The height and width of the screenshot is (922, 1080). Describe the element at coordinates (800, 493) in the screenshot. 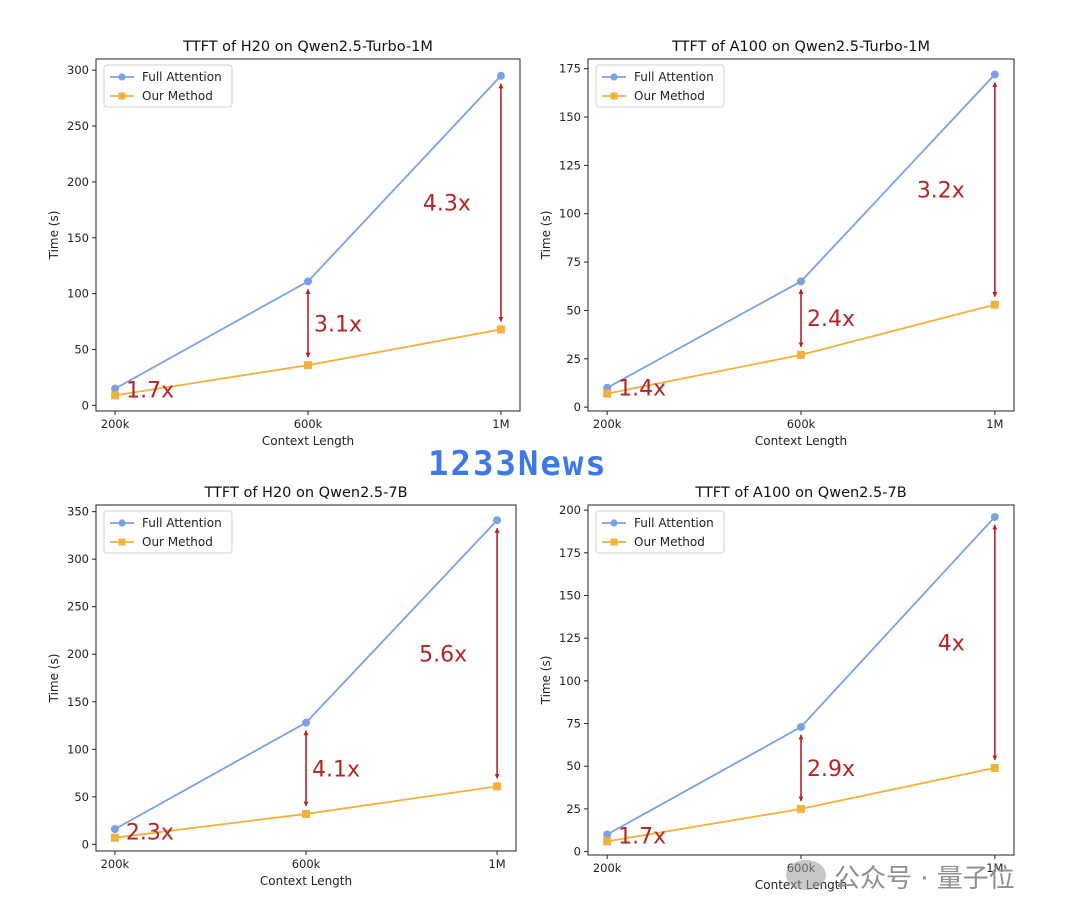

I see `chart-title: TTFT of A100 on Qwen2.5-7B` at that location.